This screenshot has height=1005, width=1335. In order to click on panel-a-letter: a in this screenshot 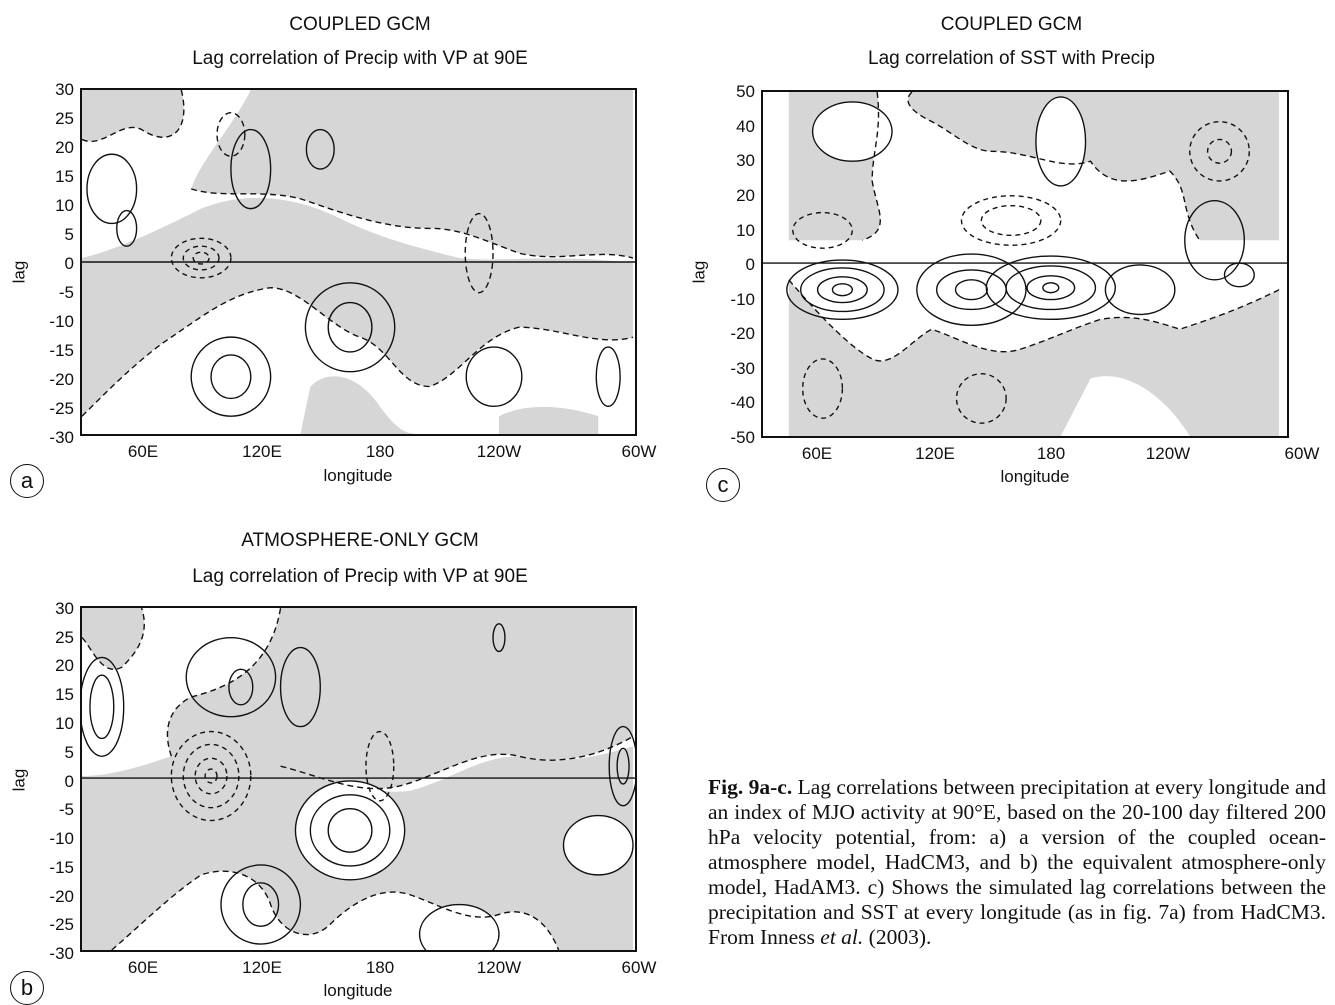, I will do `click(27, 481)`.